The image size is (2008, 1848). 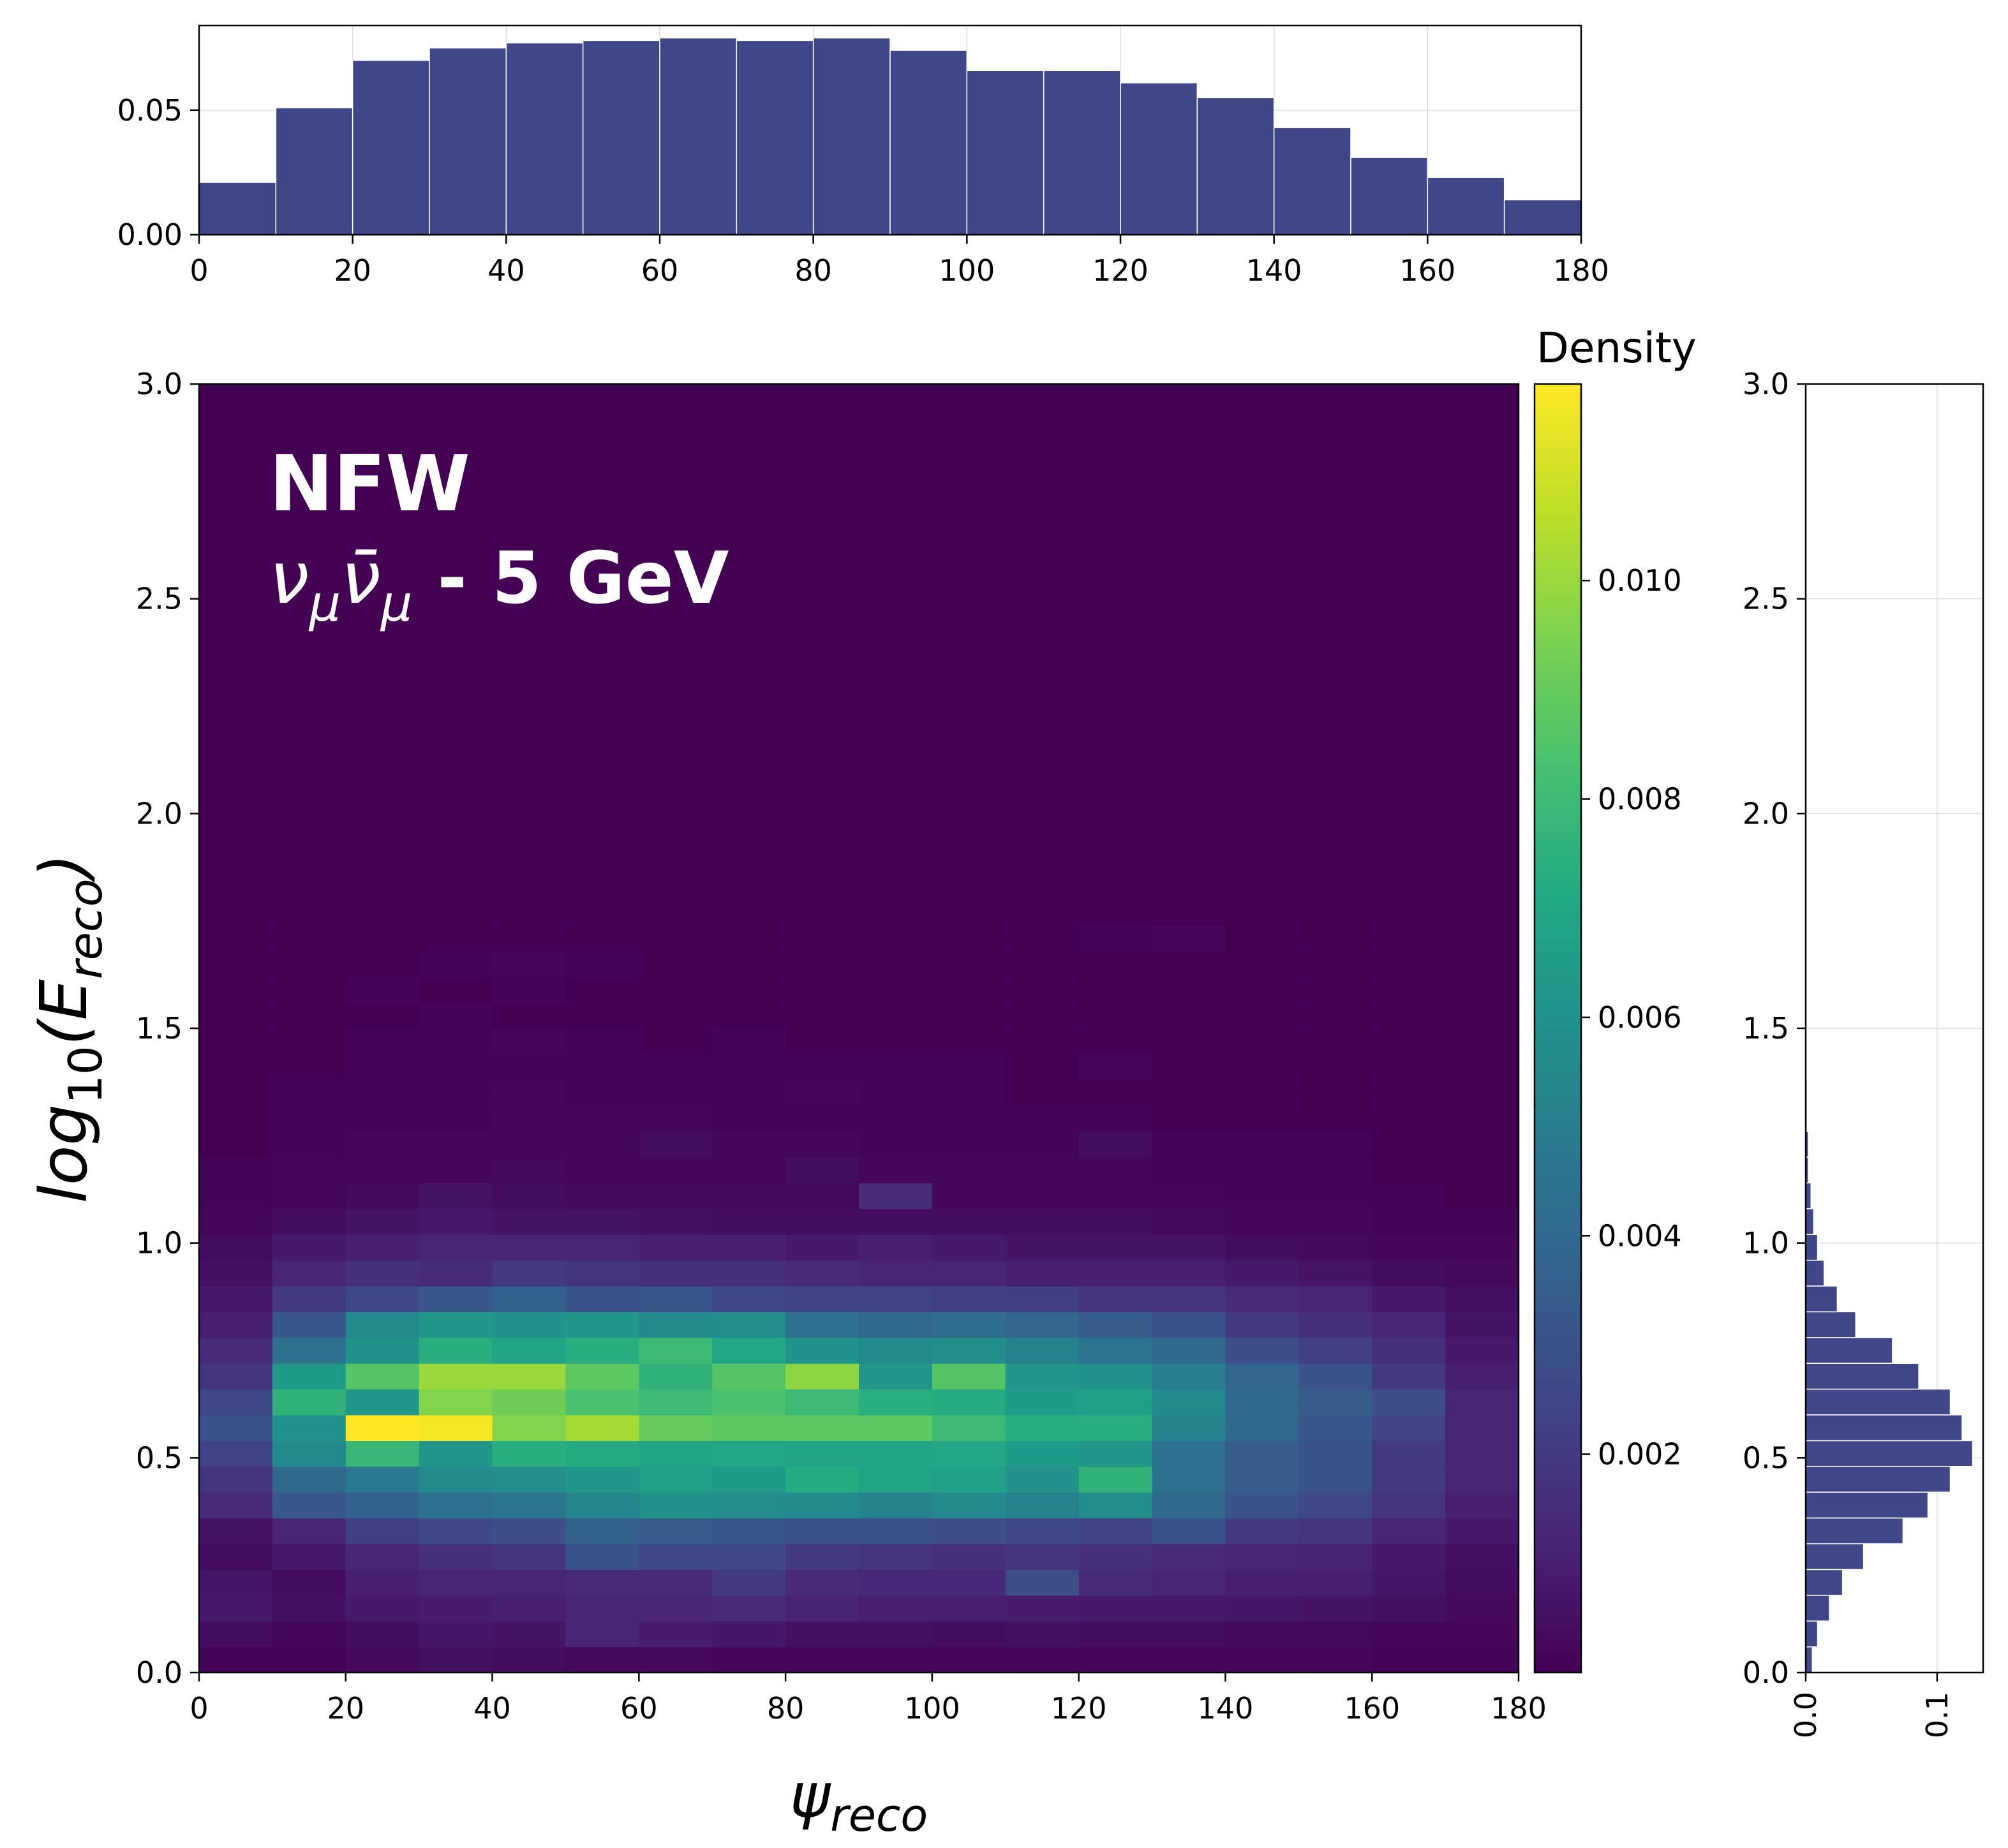 What do you see at coordinates (859, 1801) in the screenshot?
I see `x-axis-label: ψreco` at bounding box center [859, 1801].